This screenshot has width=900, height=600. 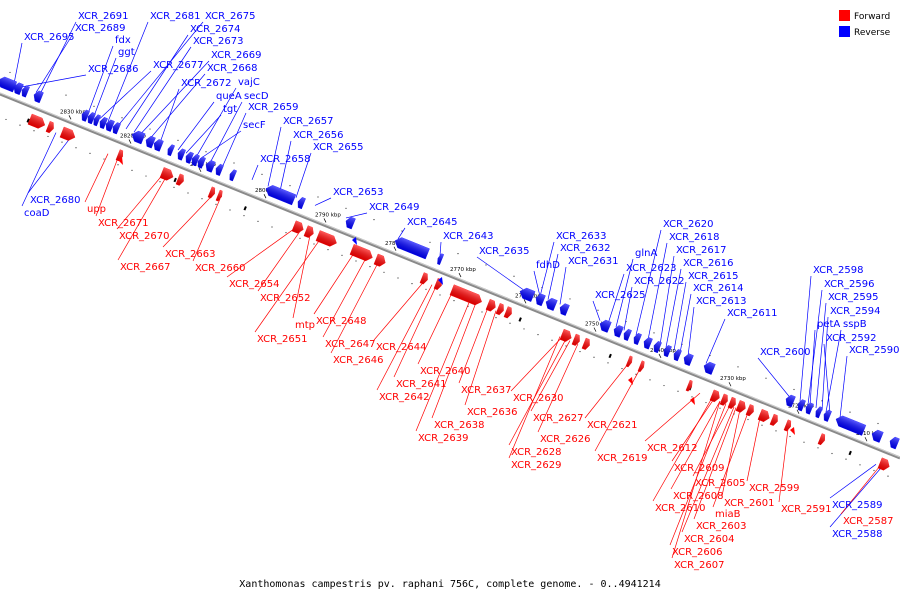 I want to click on gene-label: XCR_2626, so click(x=565, y=439).